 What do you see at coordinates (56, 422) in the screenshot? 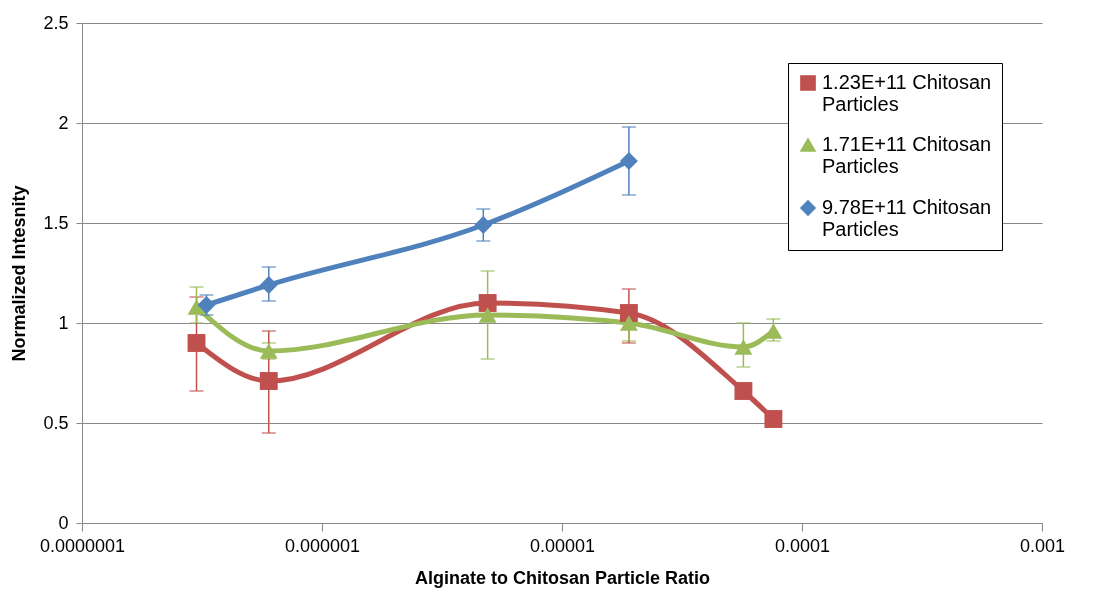
I see `y-tick-label: 0.5` at bounding box center [56, 422].